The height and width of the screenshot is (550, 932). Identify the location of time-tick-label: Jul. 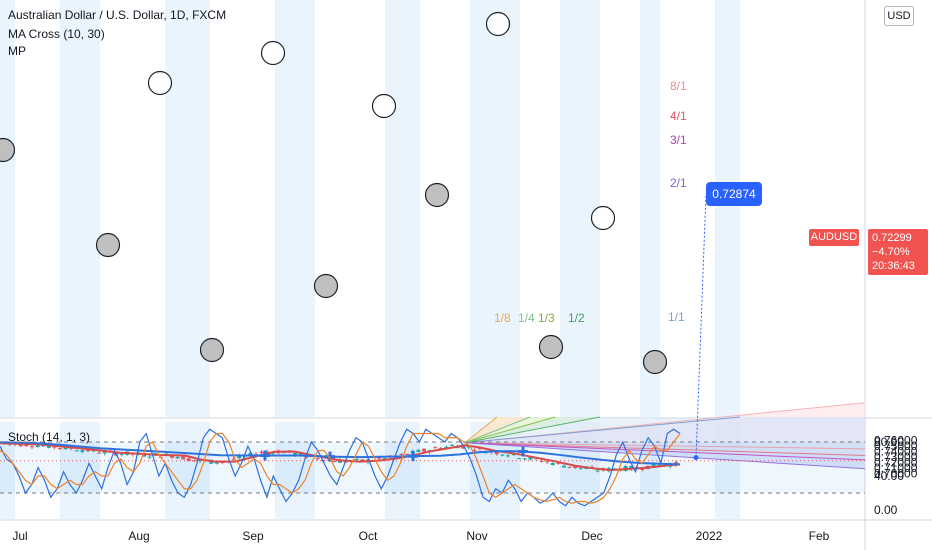
(19, 536).